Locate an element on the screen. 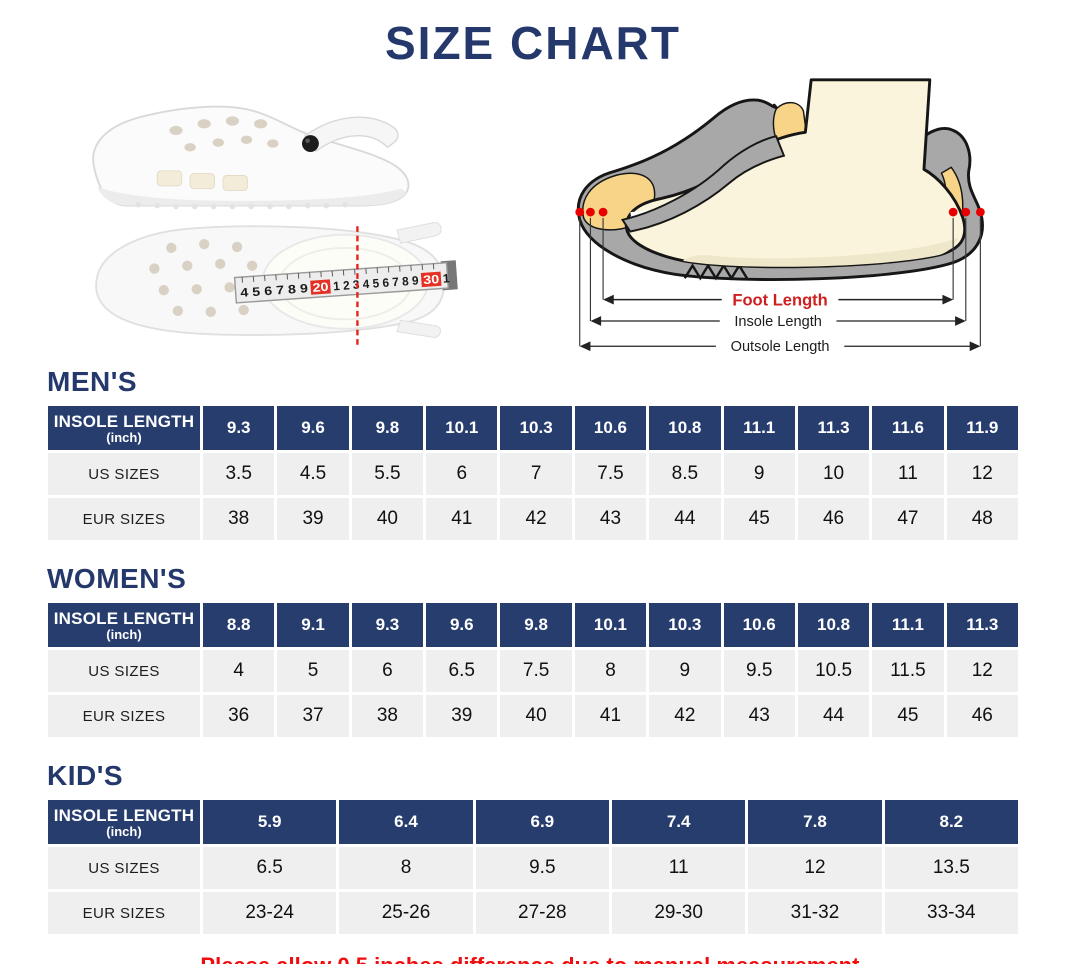 The image size is (1066, 964). size-value: 36 is located at coordinates (239, 716).